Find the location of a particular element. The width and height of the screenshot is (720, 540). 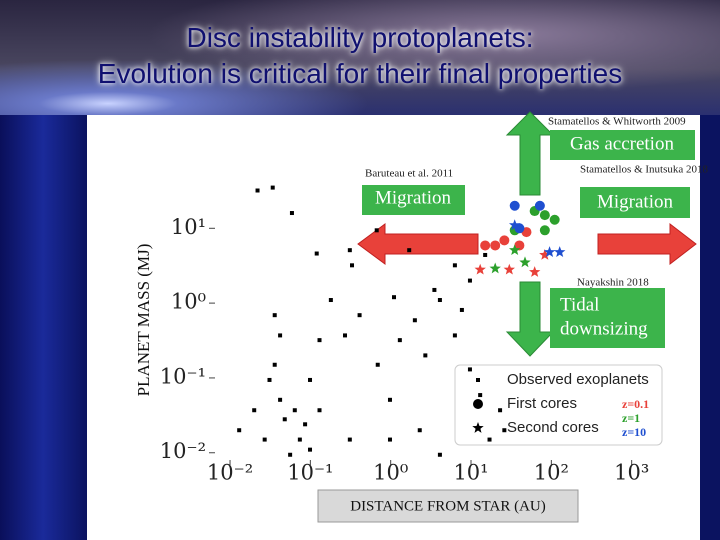

legend-box is located at coordinates (558, 405).